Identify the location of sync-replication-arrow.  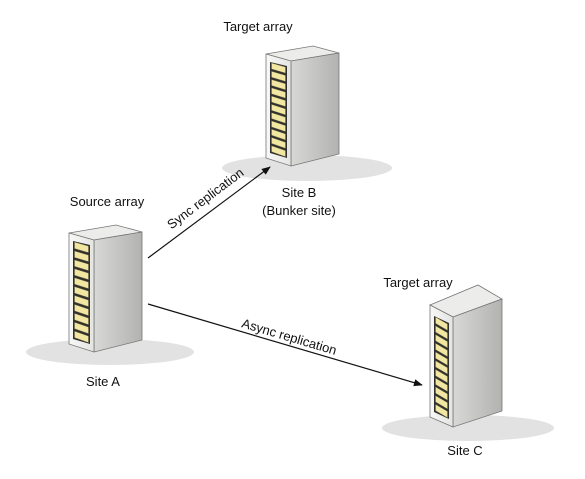
(209, 212).